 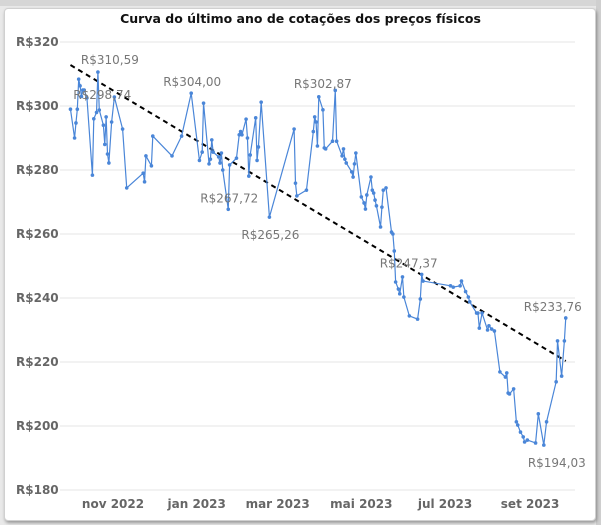 I want to click on y-tick-label: R$260, so click(x=37, y=234).